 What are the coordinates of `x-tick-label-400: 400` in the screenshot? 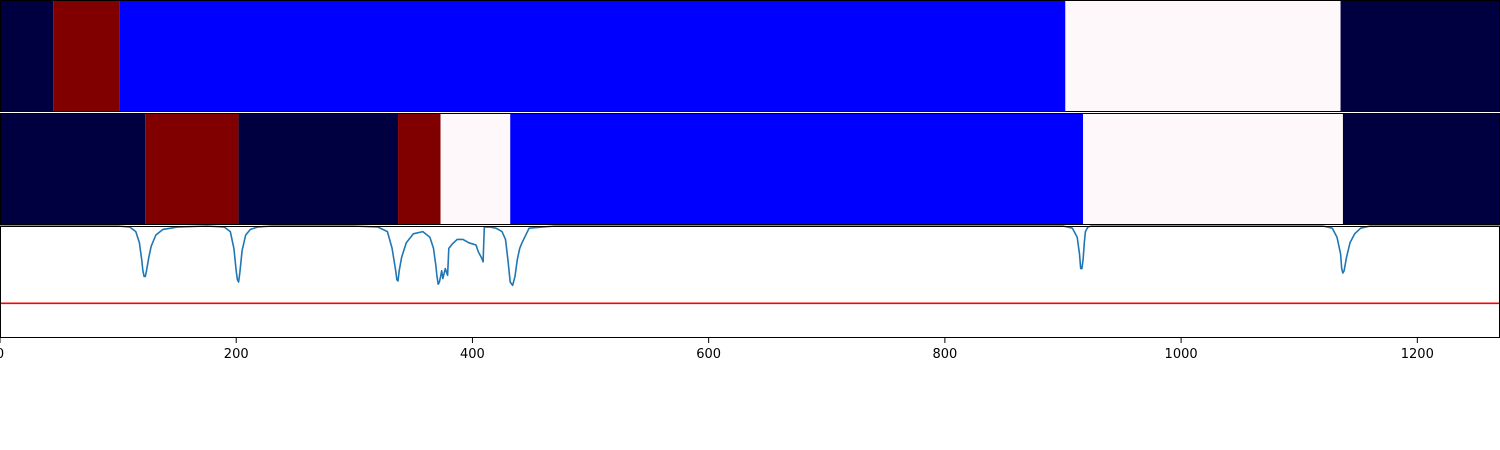 It's located at (472, 354).